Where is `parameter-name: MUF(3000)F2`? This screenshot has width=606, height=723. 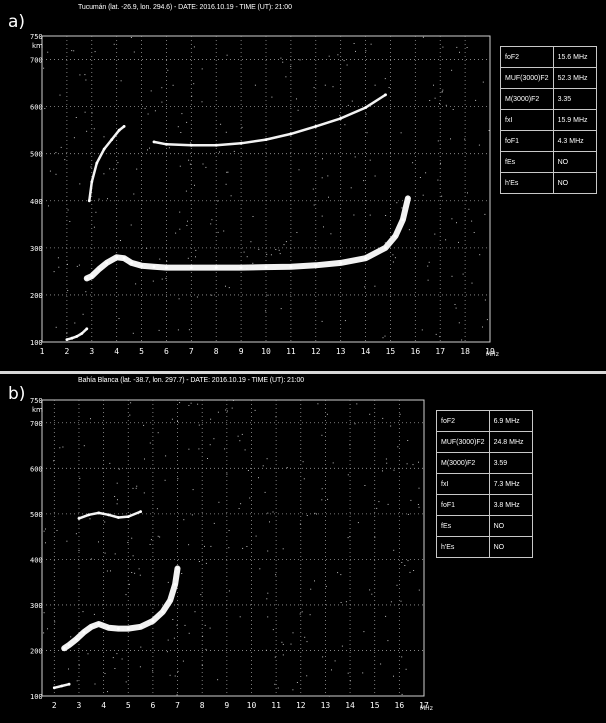
parameter-name: MUF(3000)F2 is located at coordinates (527, 78).